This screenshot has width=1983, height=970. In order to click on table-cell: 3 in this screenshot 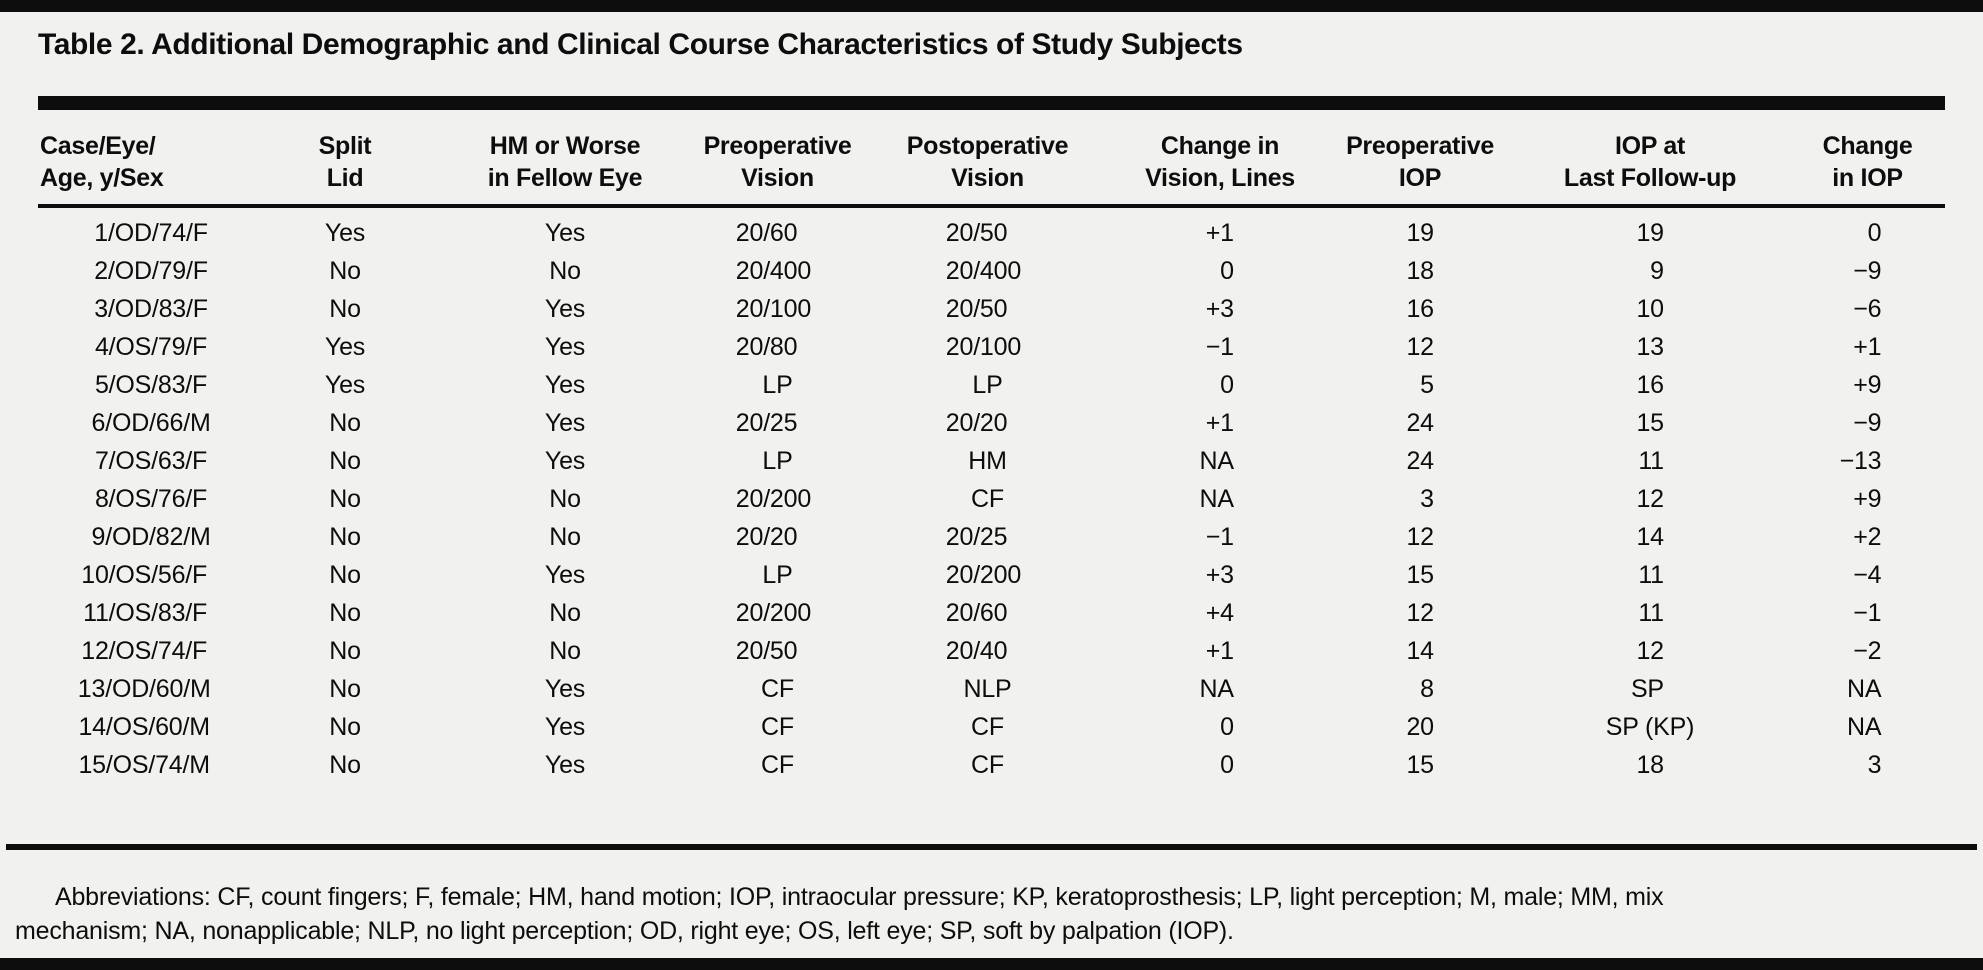, I will do `click(1867, 765)`.